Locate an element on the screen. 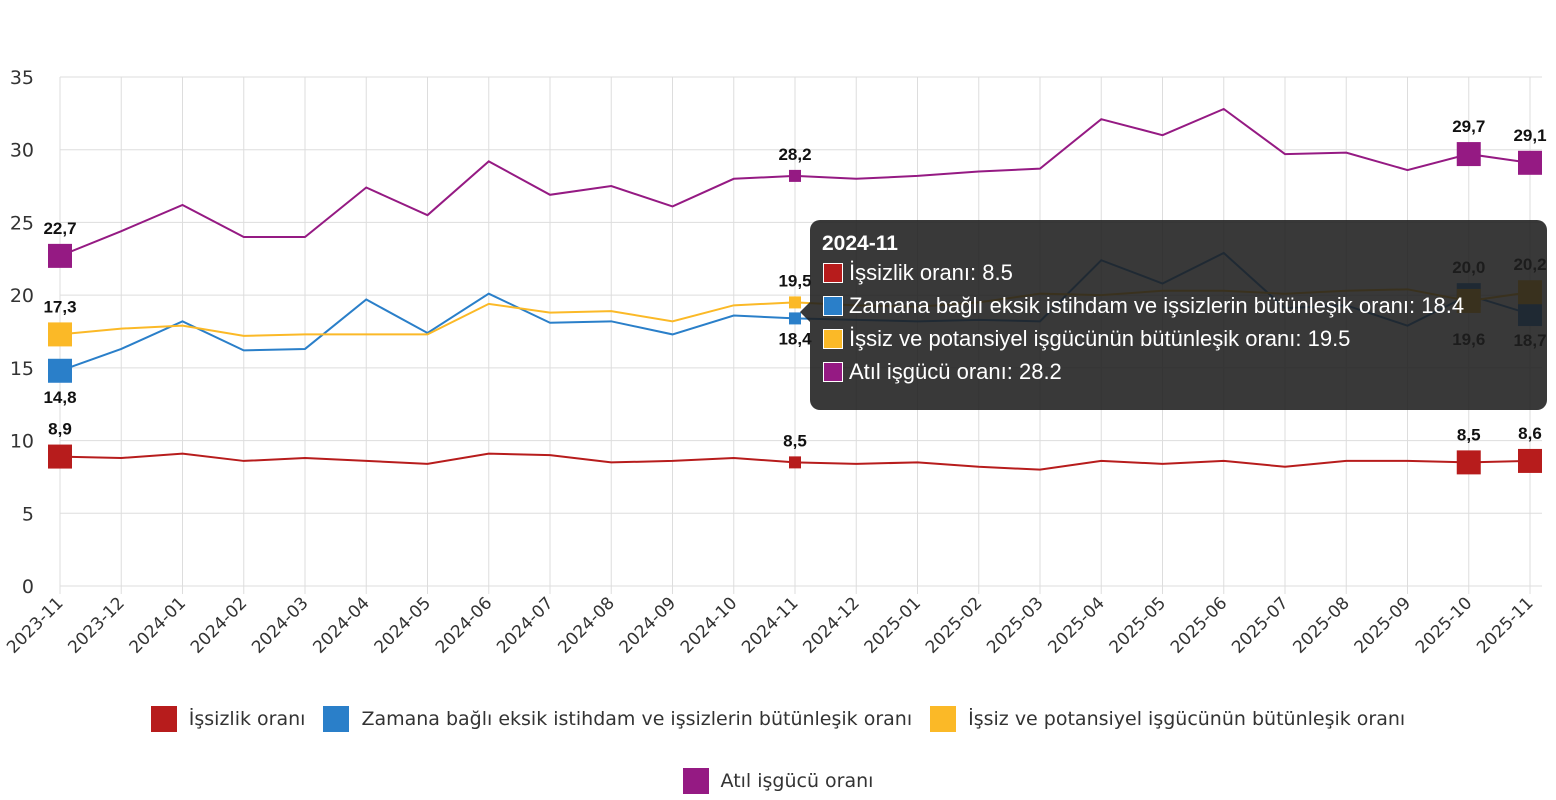  y-tick-label: 5 is located at coordinates (28, 514).